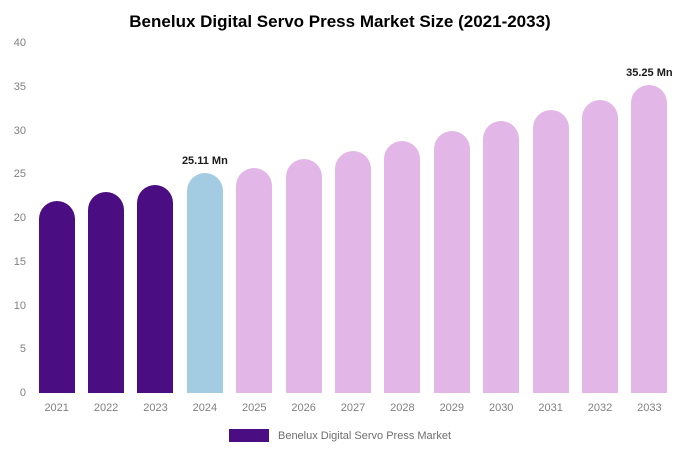 The image size is (680, 450). I want to click on y-tick-25: 25, so click(19, 174).